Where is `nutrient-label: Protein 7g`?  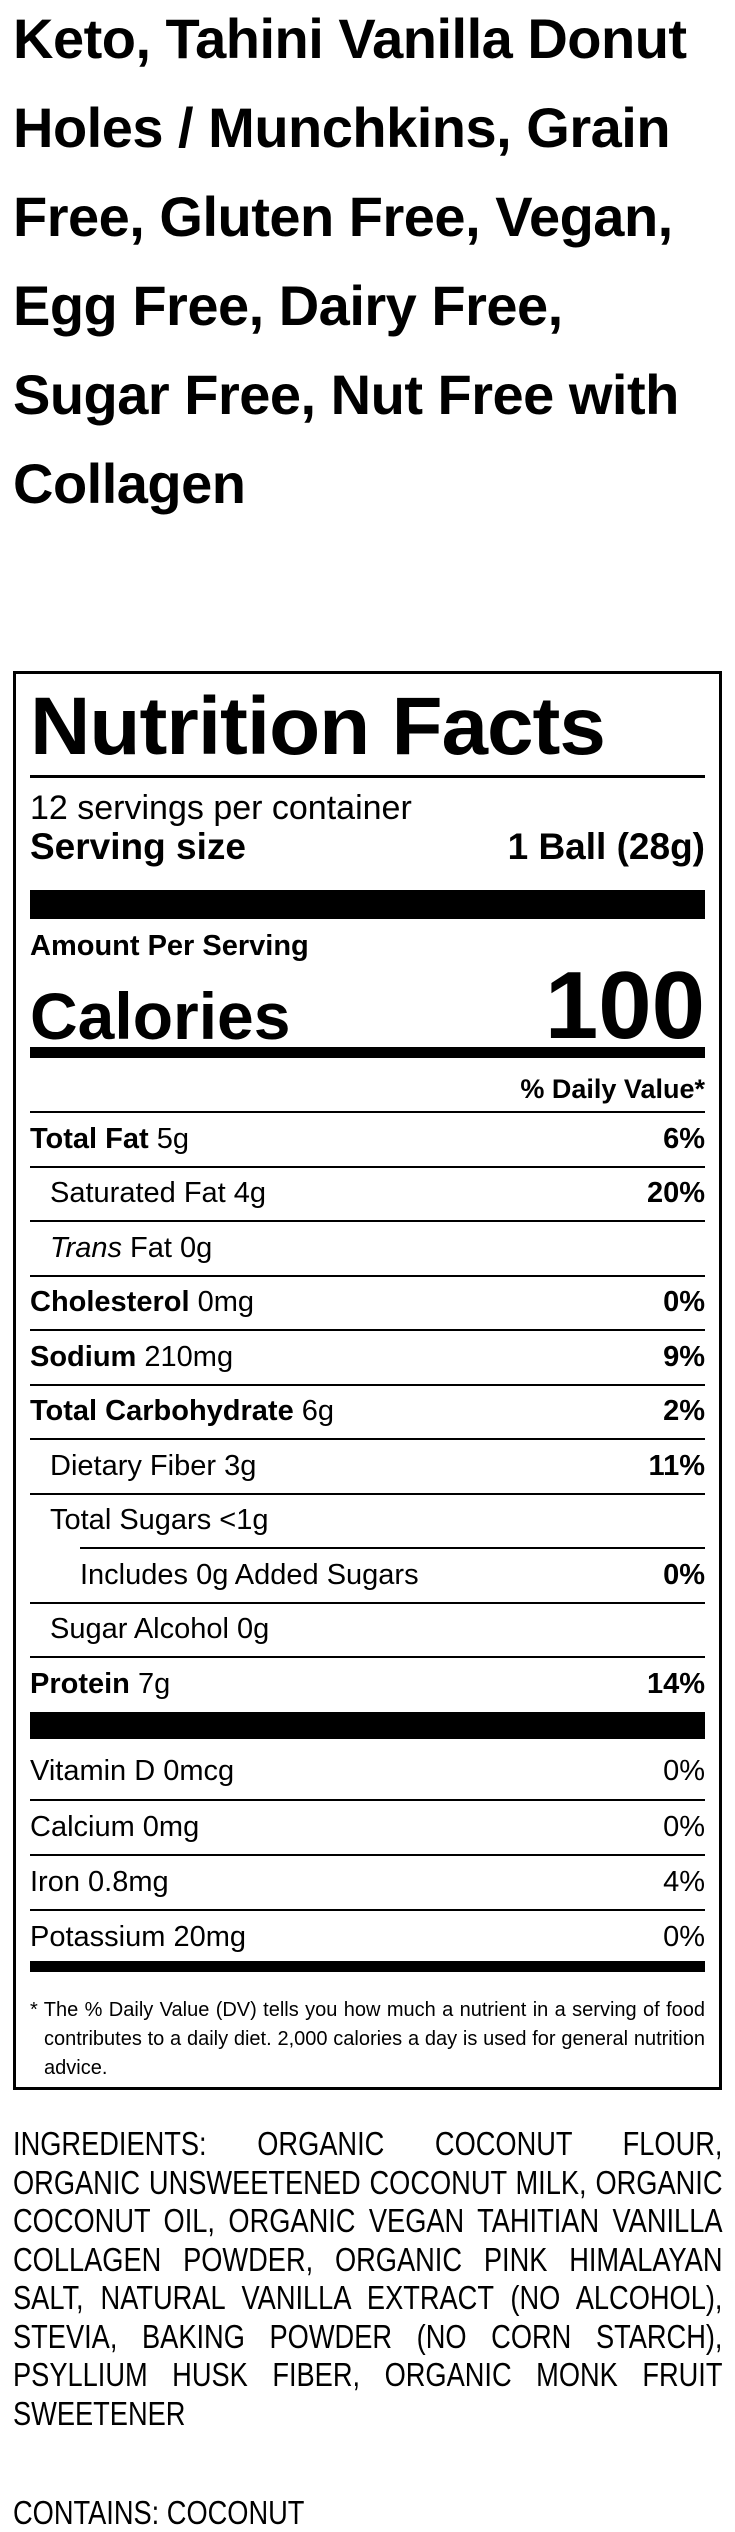 nutrient-label: Protein 7g is located at coordinates (100, 1684).